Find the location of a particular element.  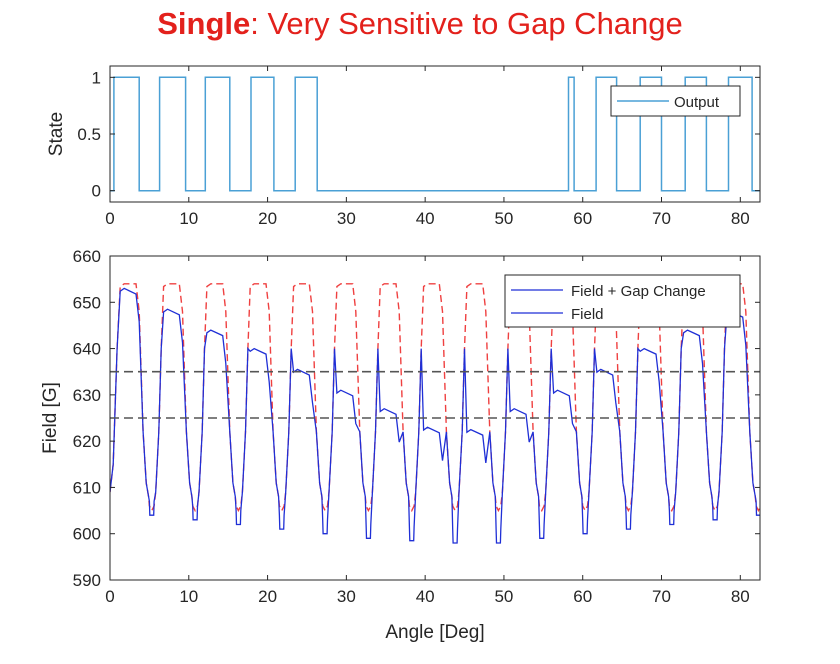

x-tick-label-2: 60 is located at coordinates (582, 596).